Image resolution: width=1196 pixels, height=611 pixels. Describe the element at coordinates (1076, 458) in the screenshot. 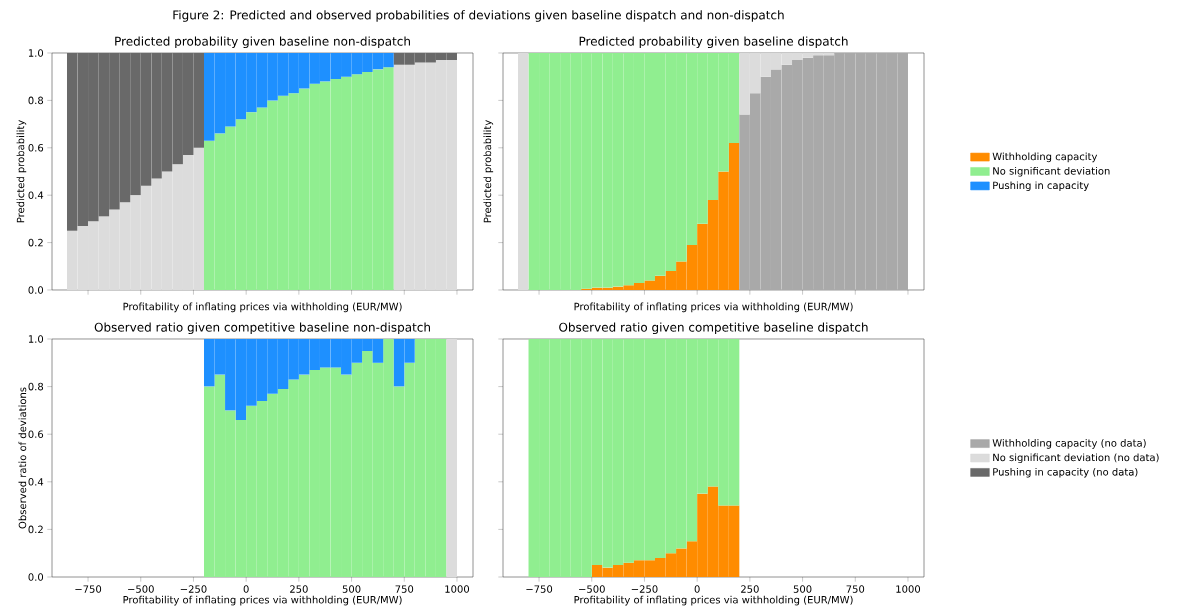

I see `legend-label: No significant deviation (no data)` at that location.